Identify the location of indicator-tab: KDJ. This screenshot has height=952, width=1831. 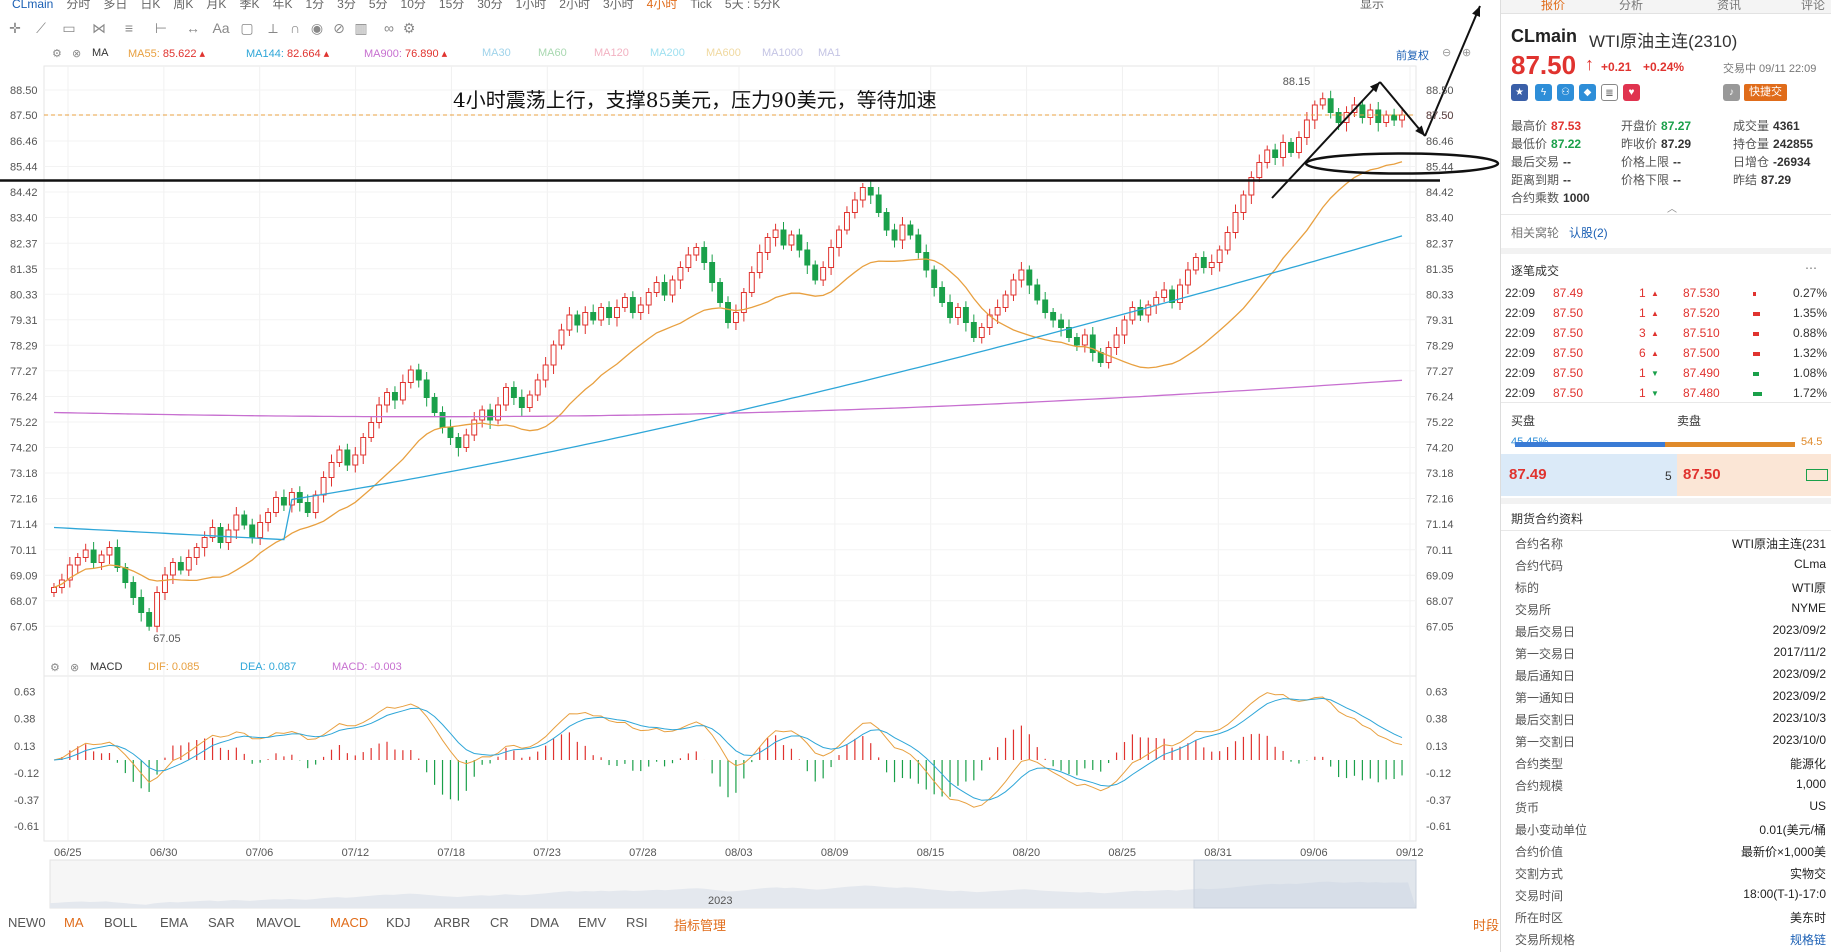
(398, 922).